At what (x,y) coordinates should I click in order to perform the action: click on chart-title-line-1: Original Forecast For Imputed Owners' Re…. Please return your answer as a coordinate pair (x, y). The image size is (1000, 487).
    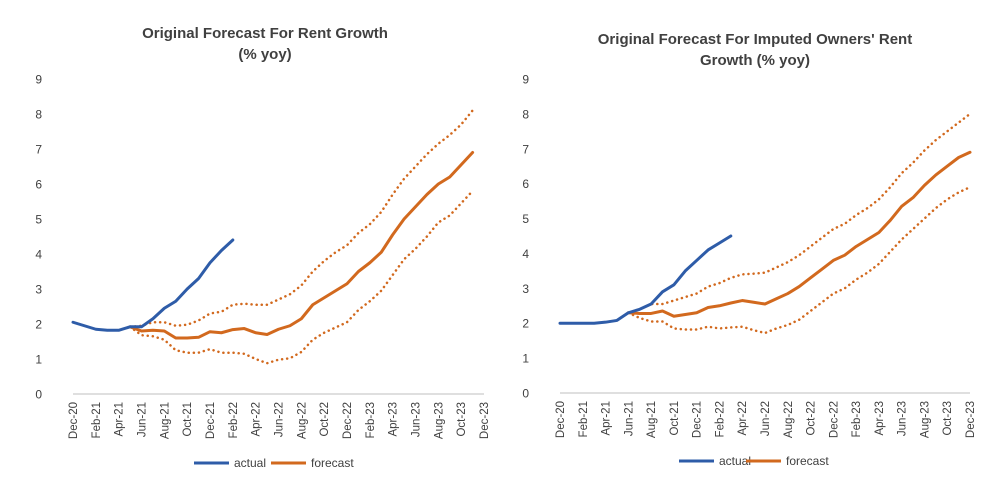
    Looking at the image, I should click on (755, 39).